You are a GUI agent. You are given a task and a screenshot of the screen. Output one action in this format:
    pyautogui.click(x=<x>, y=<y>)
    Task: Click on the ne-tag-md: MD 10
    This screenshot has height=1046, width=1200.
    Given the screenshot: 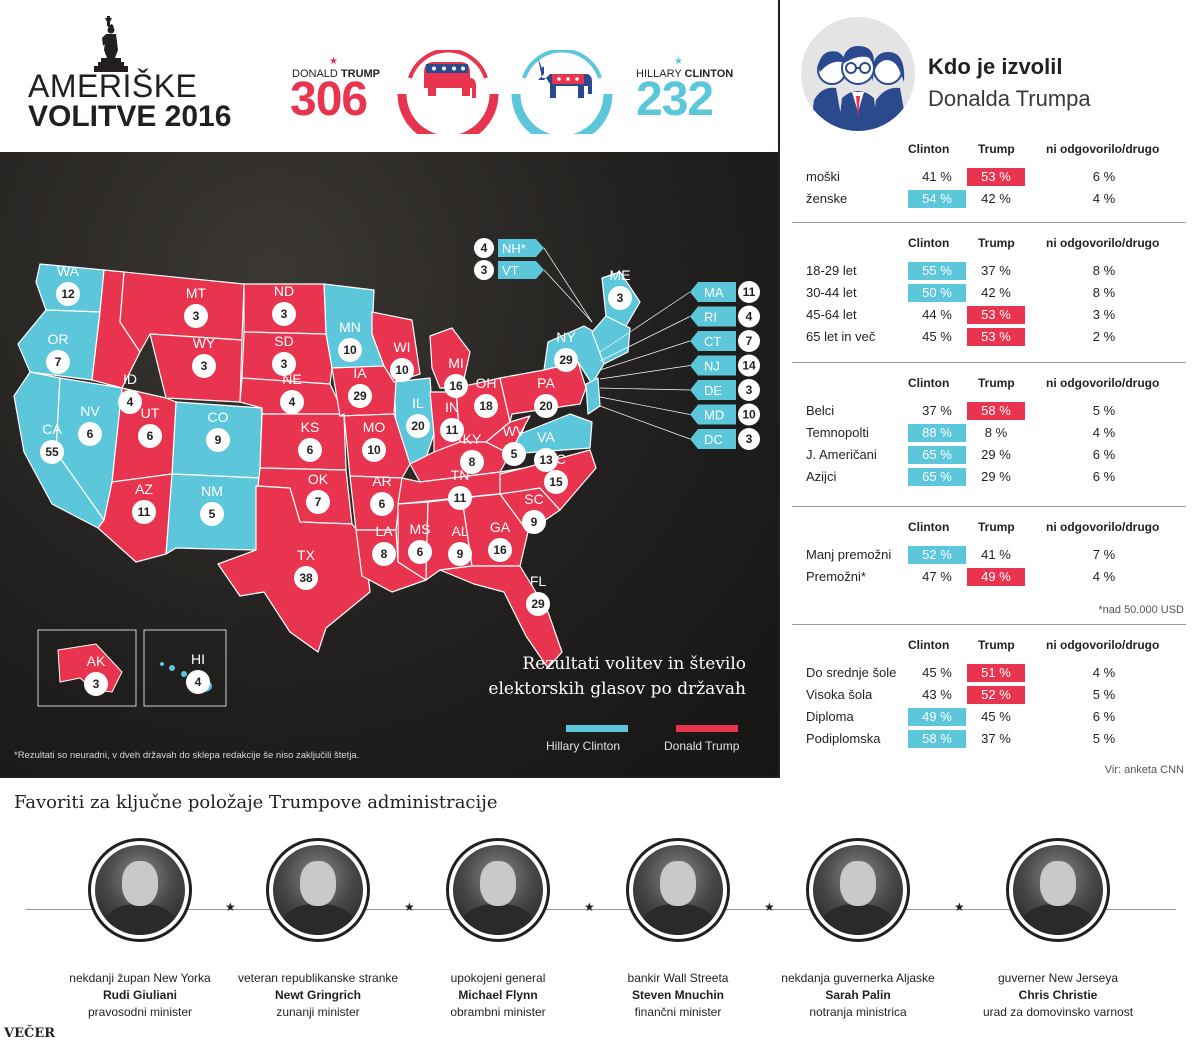 What is the action you would take?
    pyautogui.click(x=679, y=411)
    